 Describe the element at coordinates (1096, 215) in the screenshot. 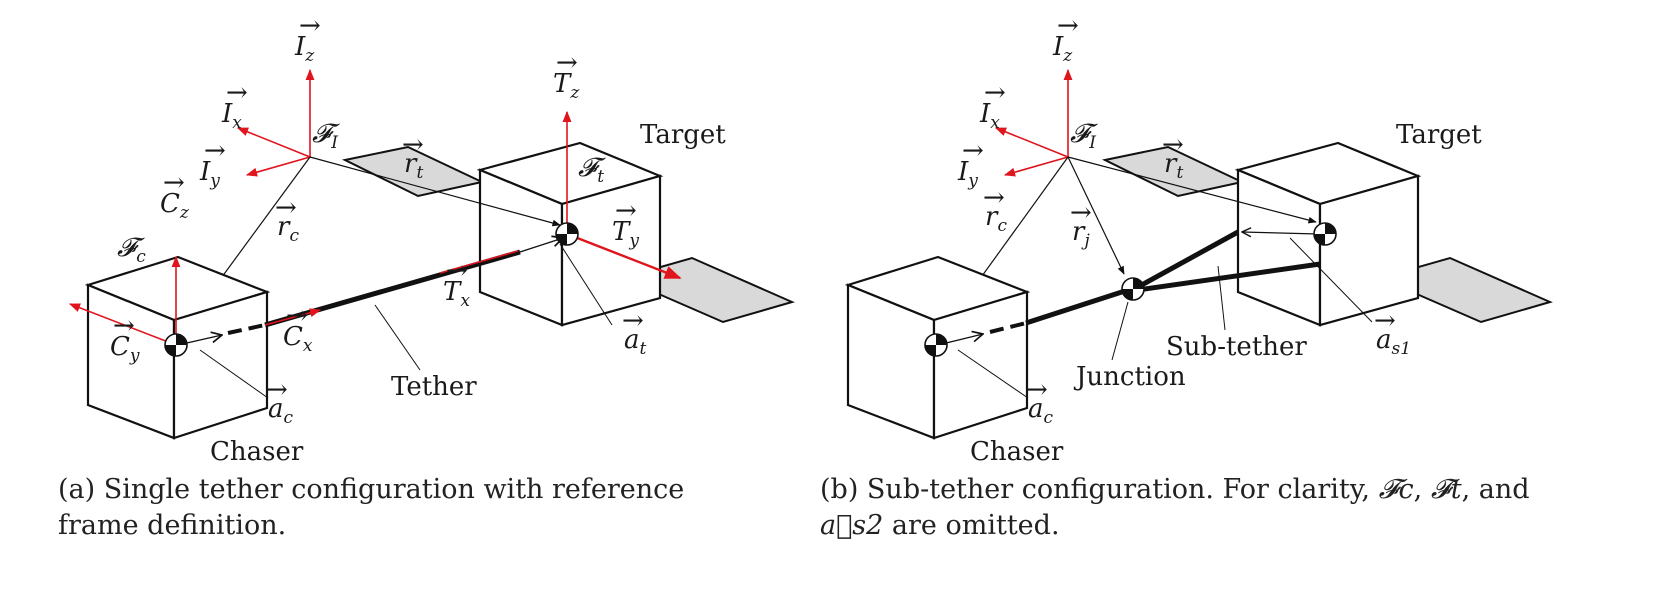

I see `rj-vector-b` at that location.